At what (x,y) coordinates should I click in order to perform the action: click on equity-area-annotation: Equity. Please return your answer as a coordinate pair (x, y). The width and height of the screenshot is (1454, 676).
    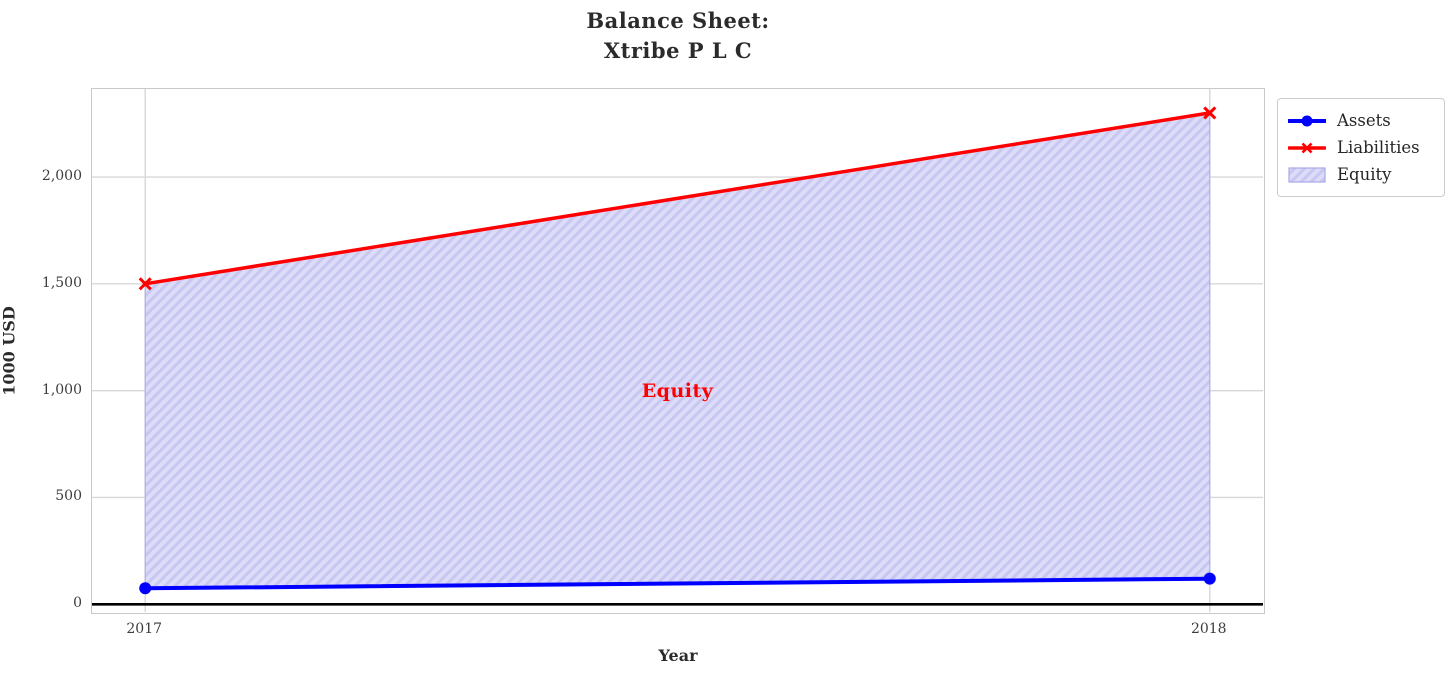
    Looking at the image, I should click on (677, 390).